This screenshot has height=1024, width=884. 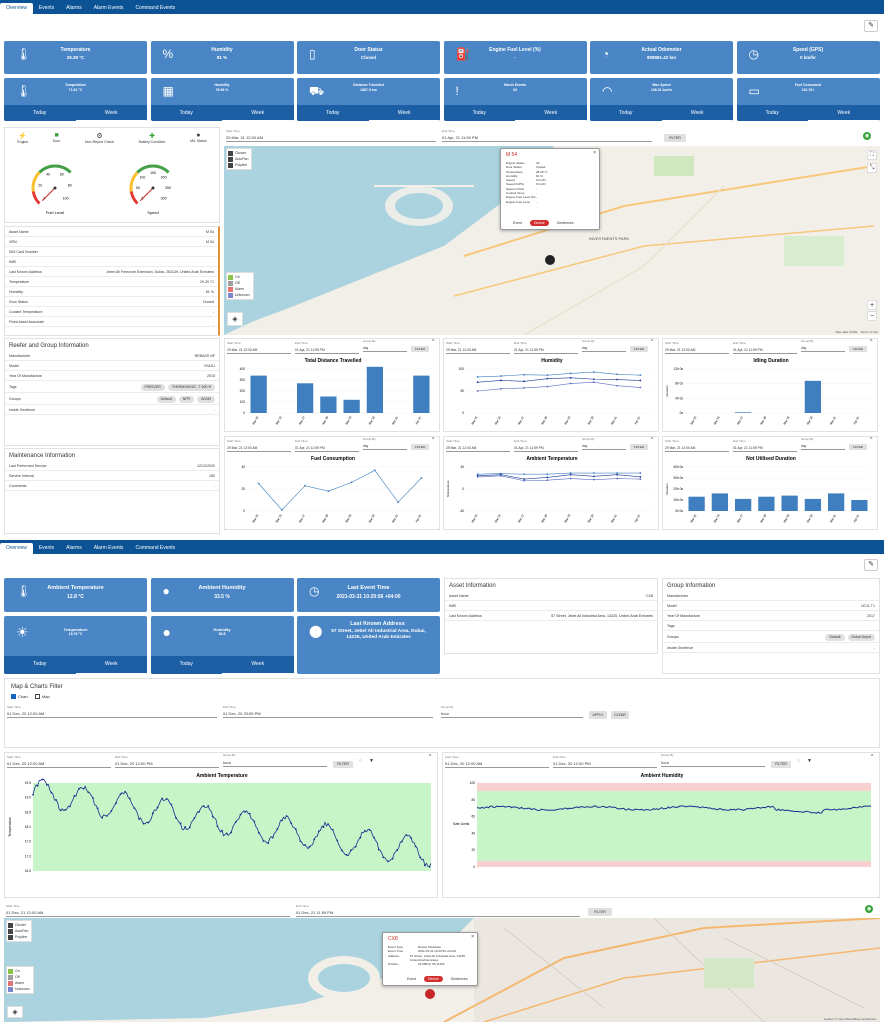 I want to click on apply-button: APPLY, so click(x=598, y=715).